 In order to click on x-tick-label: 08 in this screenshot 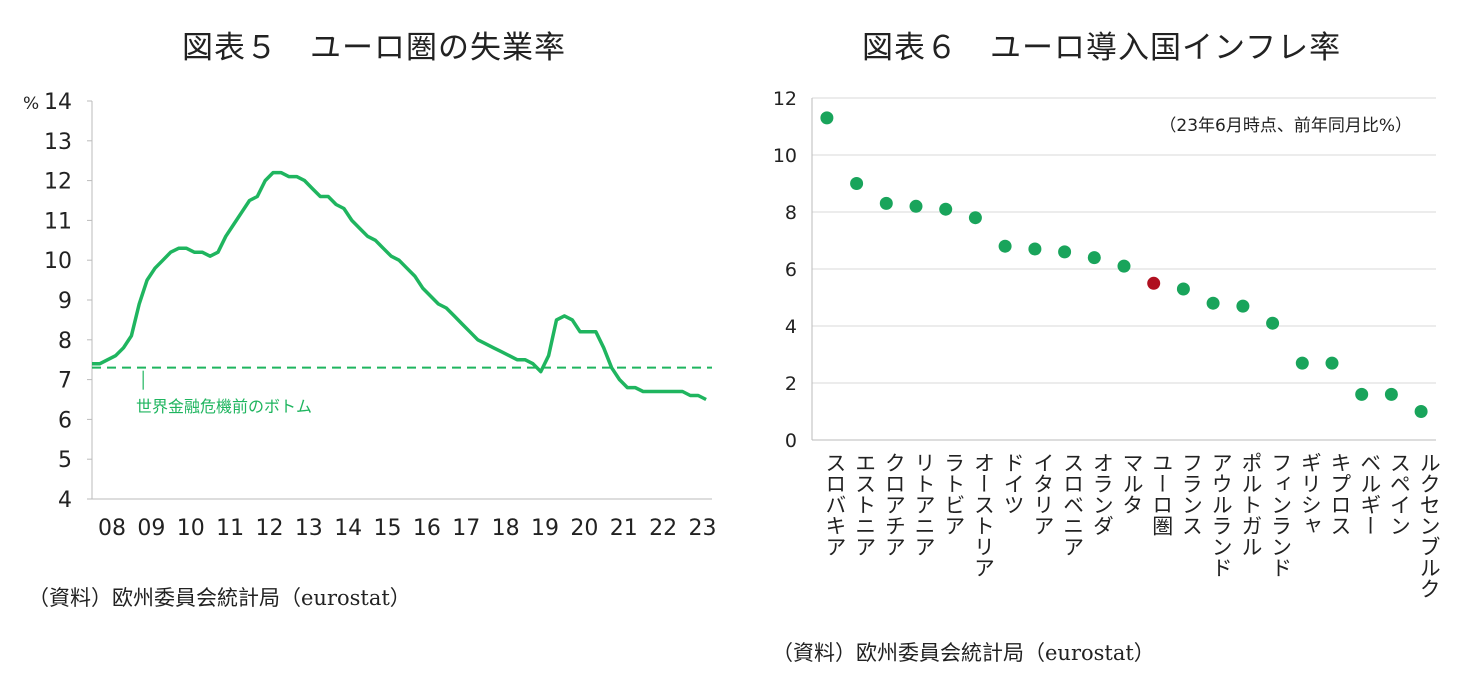, I will do `click(112, 528)`.